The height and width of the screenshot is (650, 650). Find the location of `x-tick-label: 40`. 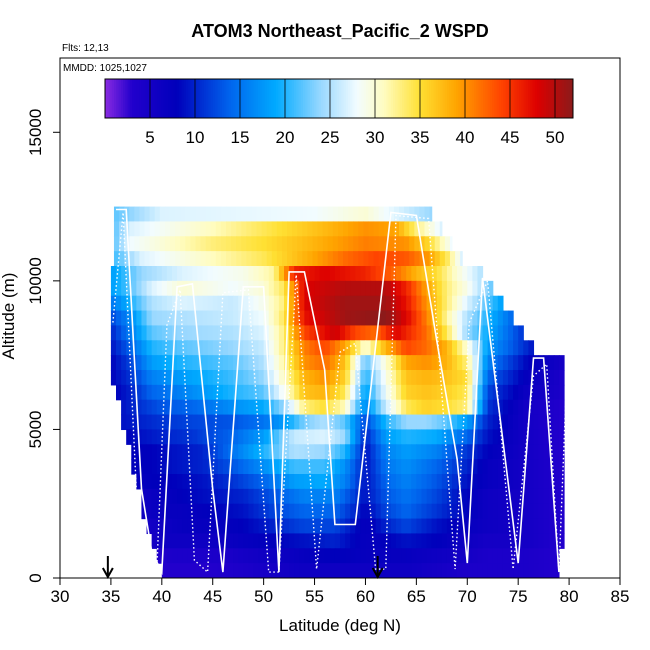

x-tick-label: 40 is located at coordinates (161, 596).